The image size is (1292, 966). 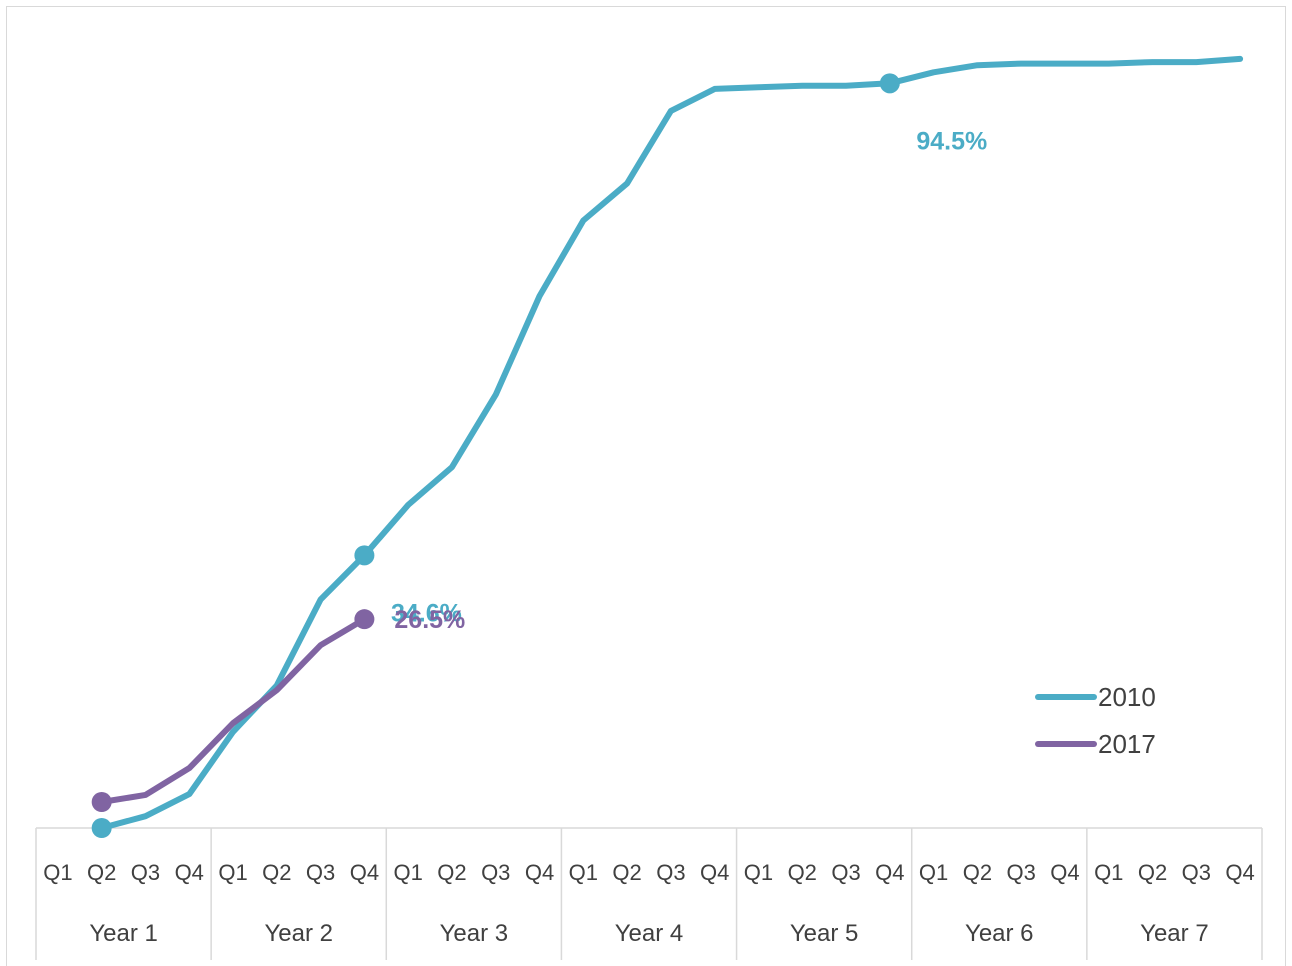 I want to click on x-group-label: Year 6, so click(x=999, y=933).